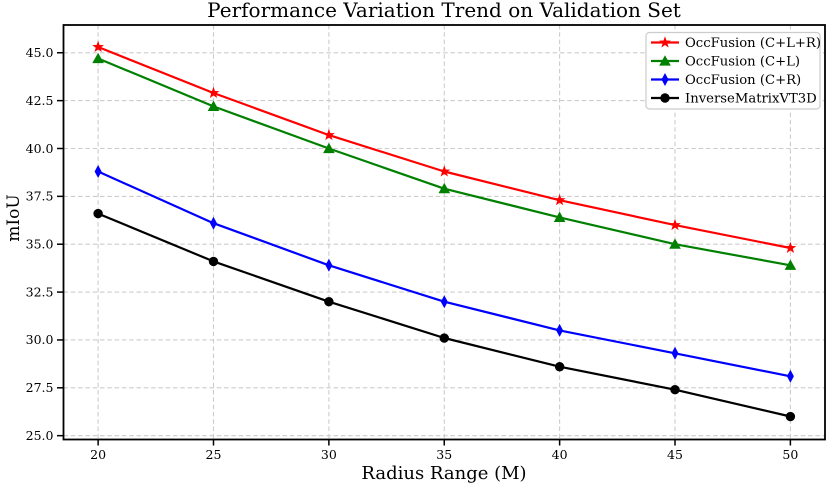  I want to click on legend-item: InverseMatrixVT3D, so click(734, 99).